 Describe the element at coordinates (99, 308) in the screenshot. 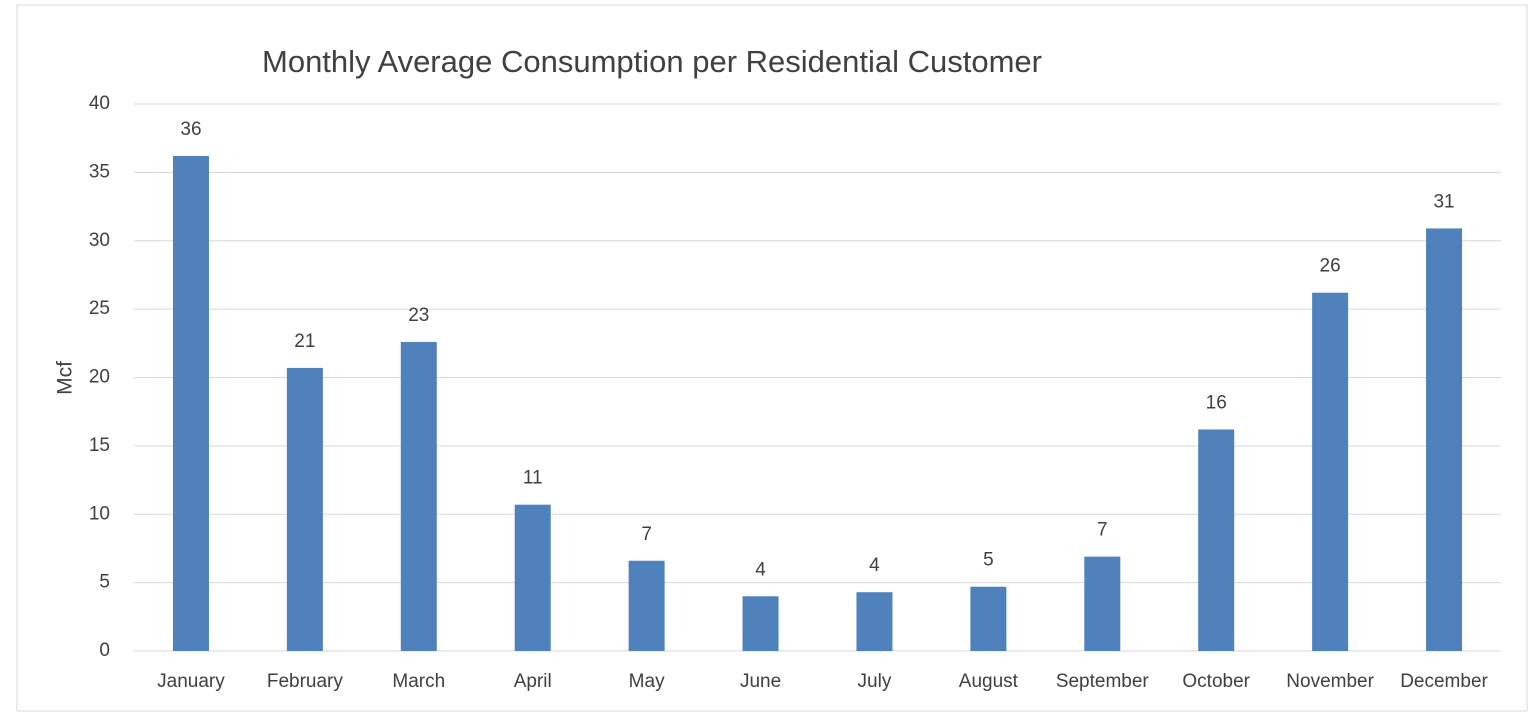

I see `y-tick-label: 25` at that location.